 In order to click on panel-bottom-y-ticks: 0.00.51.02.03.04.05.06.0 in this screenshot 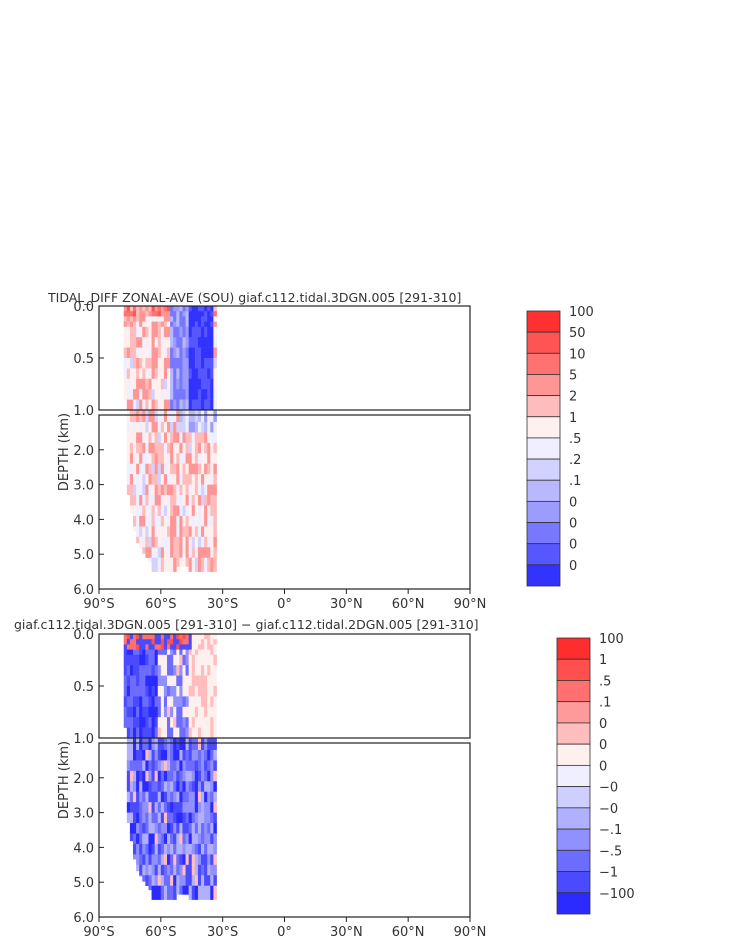, I will do `click(88, 777)`.